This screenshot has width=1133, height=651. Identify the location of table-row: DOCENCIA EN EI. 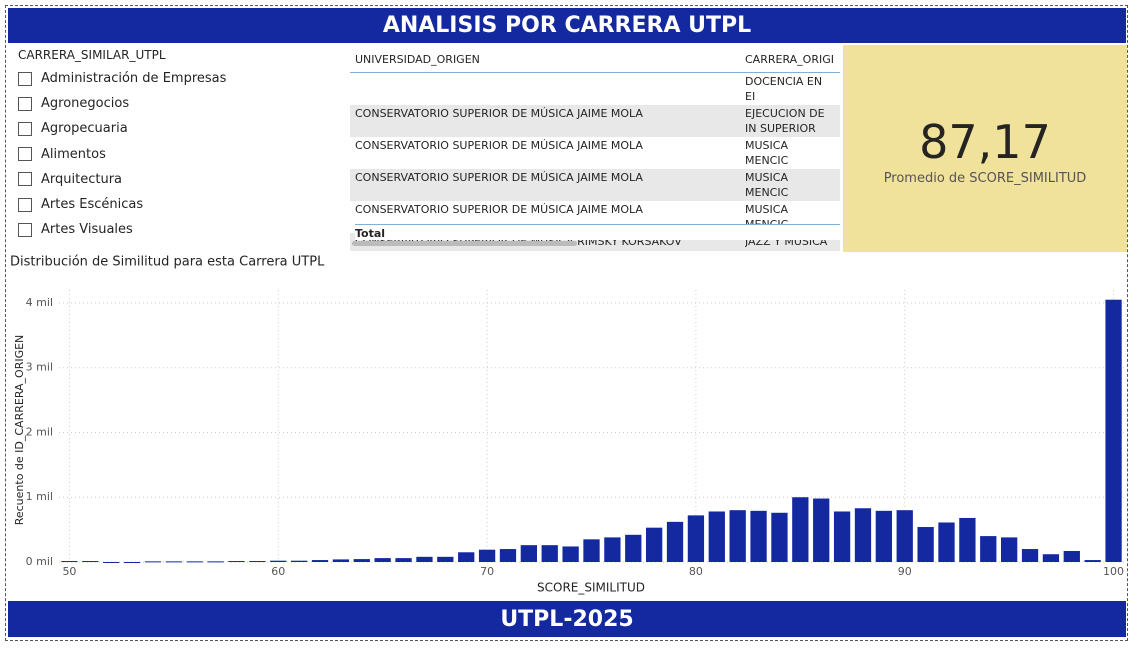
(595, 89).